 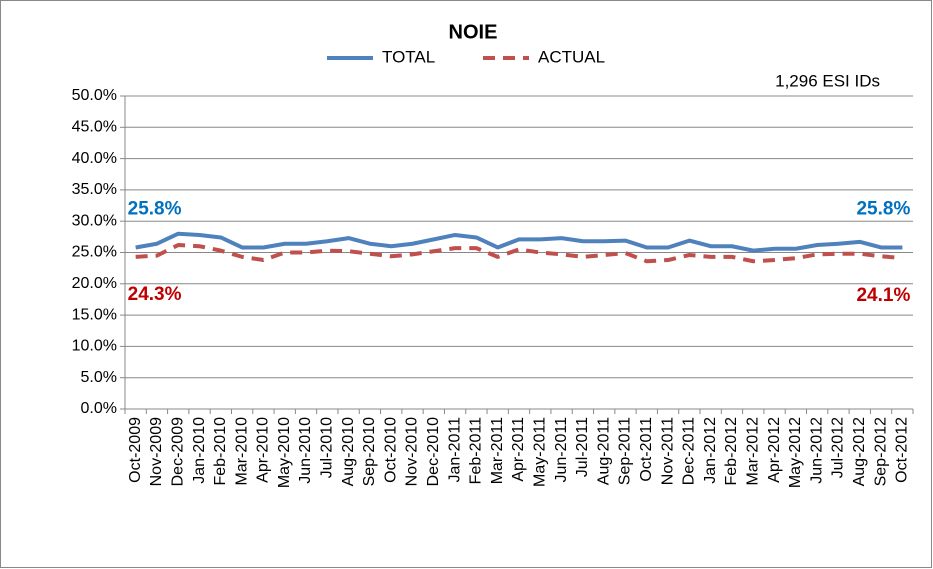 What do you see at coordinates (625, 451) in the screenshot?
I see `x-tick-label: Sep-2011` at bounding box center [625, 451].